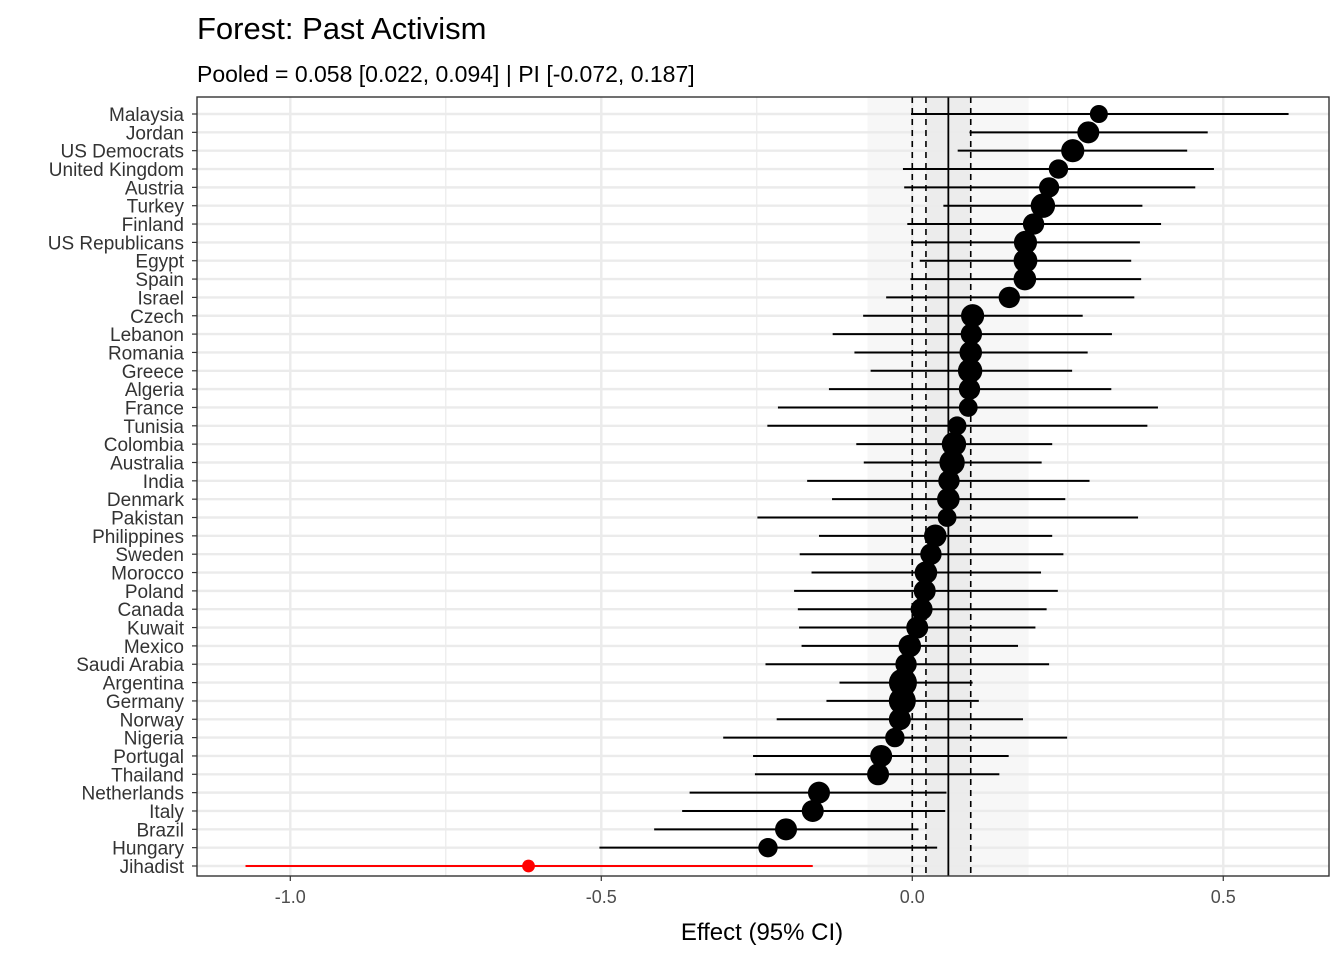  What do you see at coordinates (153, 225) in the screenshot?
I see `y-tick-label: Finland` at bounding box center [153, 225].